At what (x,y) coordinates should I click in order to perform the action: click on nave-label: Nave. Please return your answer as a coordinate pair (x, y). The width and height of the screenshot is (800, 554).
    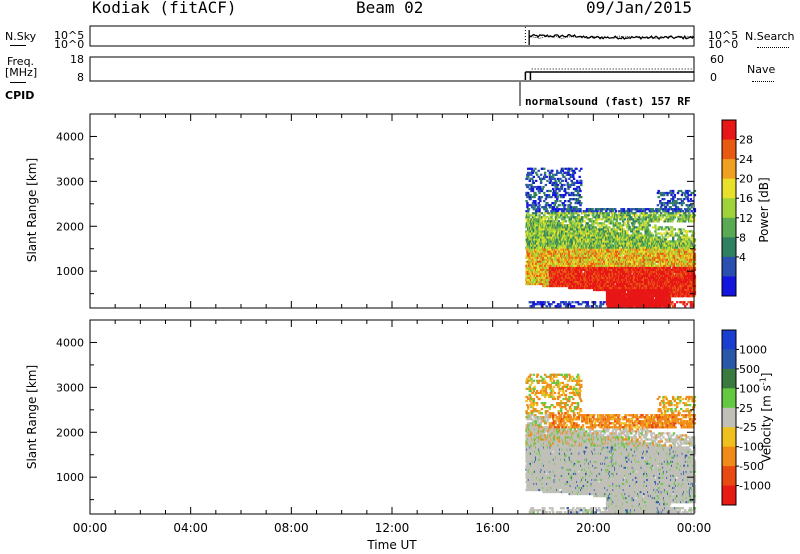
    Looking at the image, I should click on (761, 69).